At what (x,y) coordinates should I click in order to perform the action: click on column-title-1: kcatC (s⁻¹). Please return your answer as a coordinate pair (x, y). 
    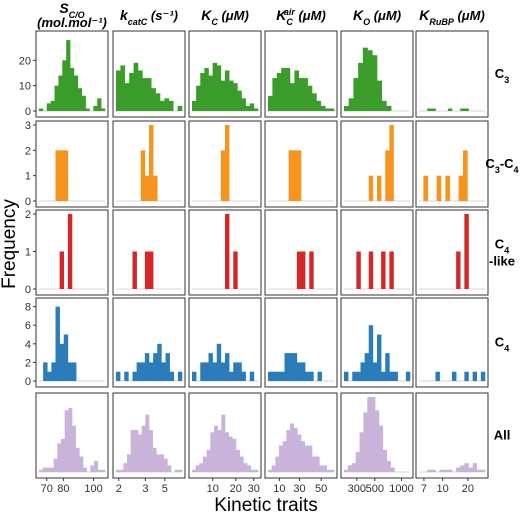
    Looking at the image, I should click on (149, 17).